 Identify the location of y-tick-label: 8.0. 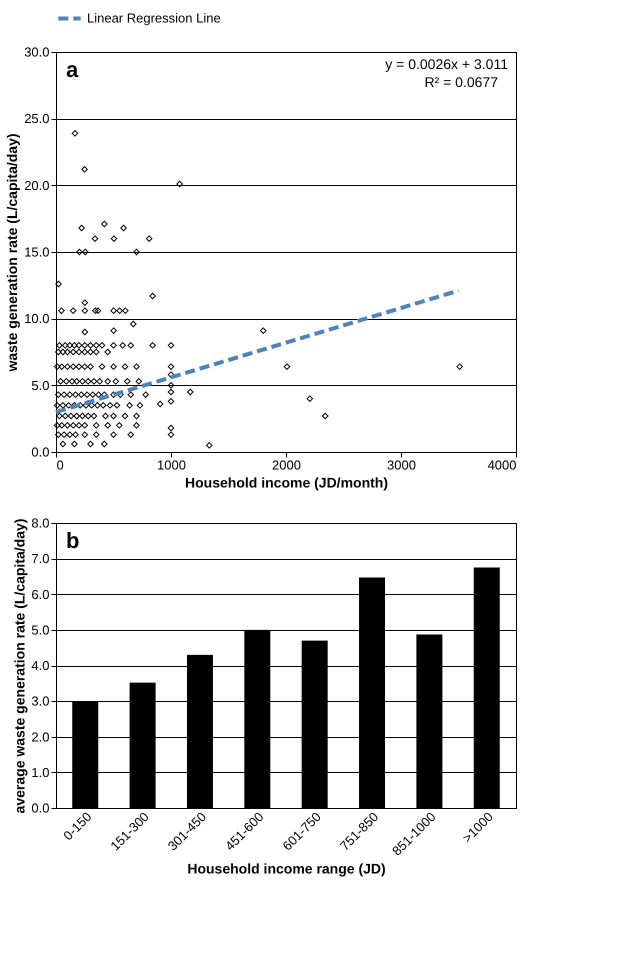
(40, 523).